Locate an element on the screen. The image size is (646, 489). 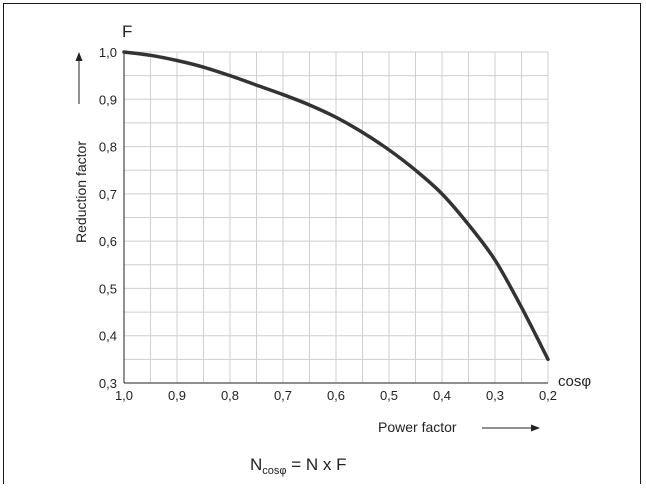
y-arrow-head is located at coordinates (79, 56).